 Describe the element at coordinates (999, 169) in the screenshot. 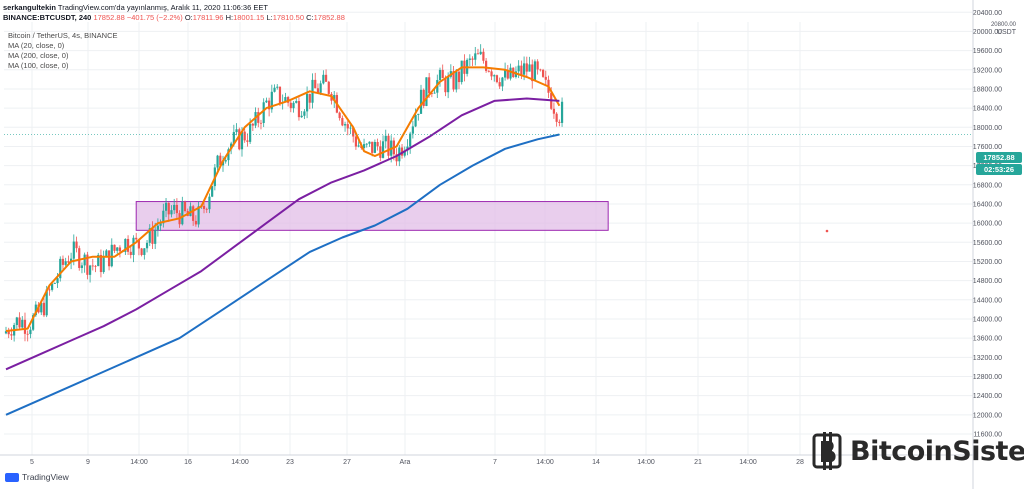

I see `countdown-tag: 02:53:26` at that location.